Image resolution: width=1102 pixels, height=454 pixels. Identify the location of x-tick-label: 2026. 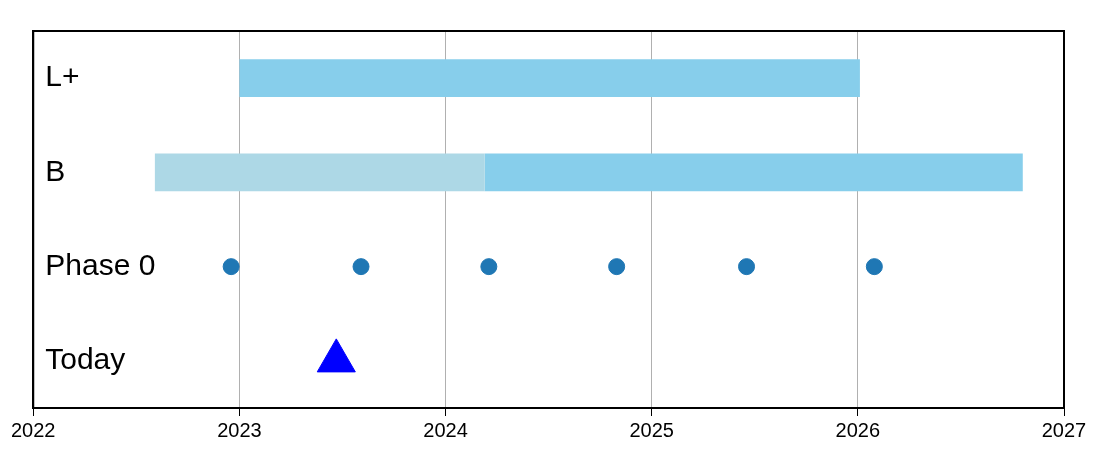
(858, 429).